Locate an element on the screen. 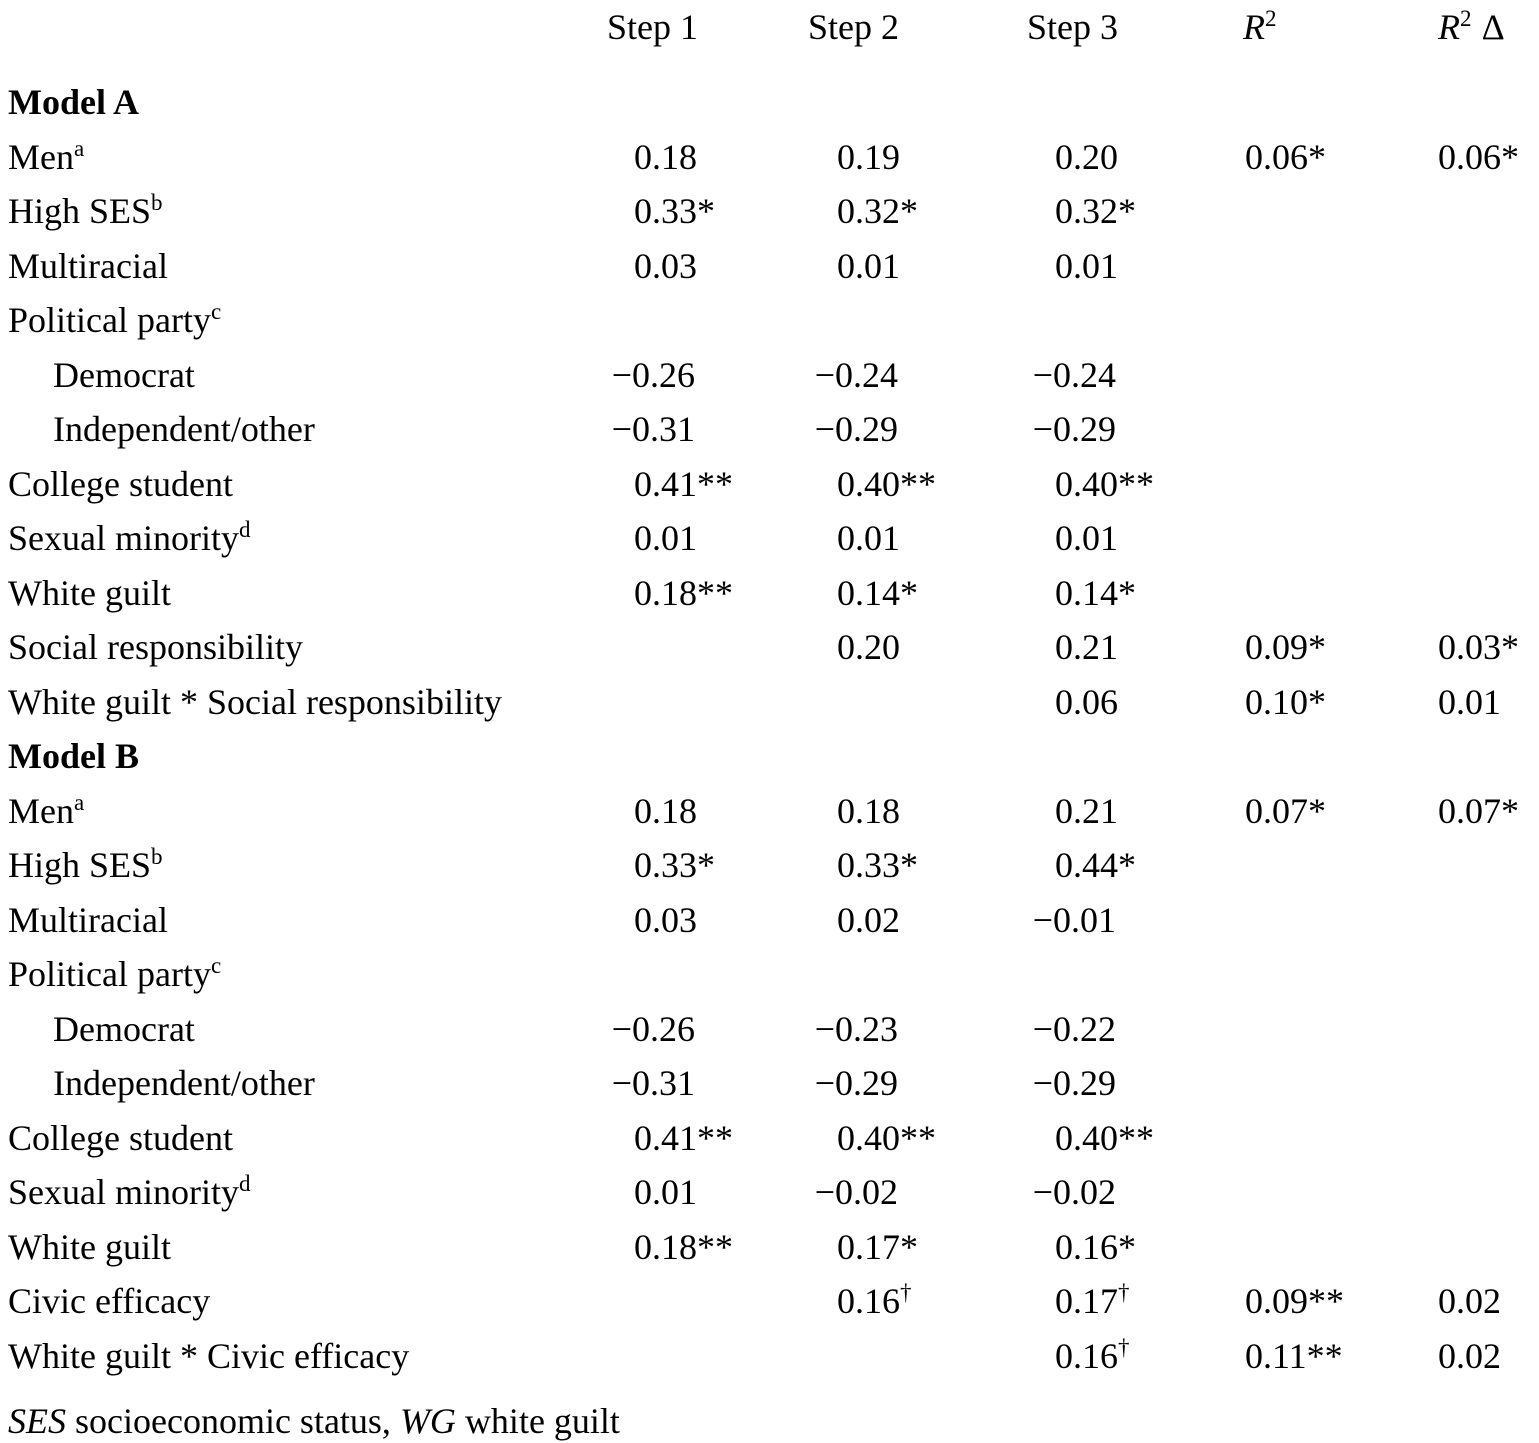 This screenshot has height=1443, width=1539. text-segment: Men is located at coordinates (41, 810).